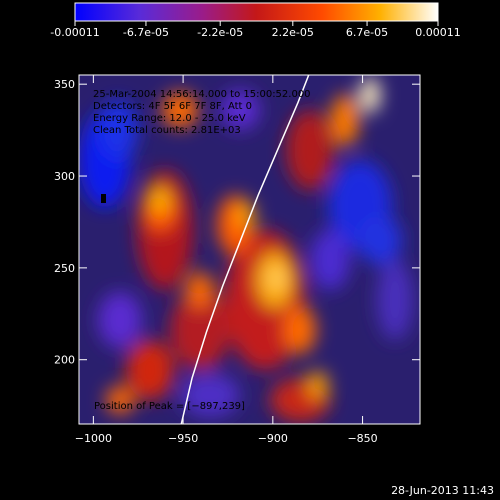 Image resolution: width=500 pixels, height=500 pixels. What do you see at coordinates (169, 406) in the screenshot?
I see `annotation-peak-position: Position of Peak = [−897,239]` at bounding box center [169, 406].